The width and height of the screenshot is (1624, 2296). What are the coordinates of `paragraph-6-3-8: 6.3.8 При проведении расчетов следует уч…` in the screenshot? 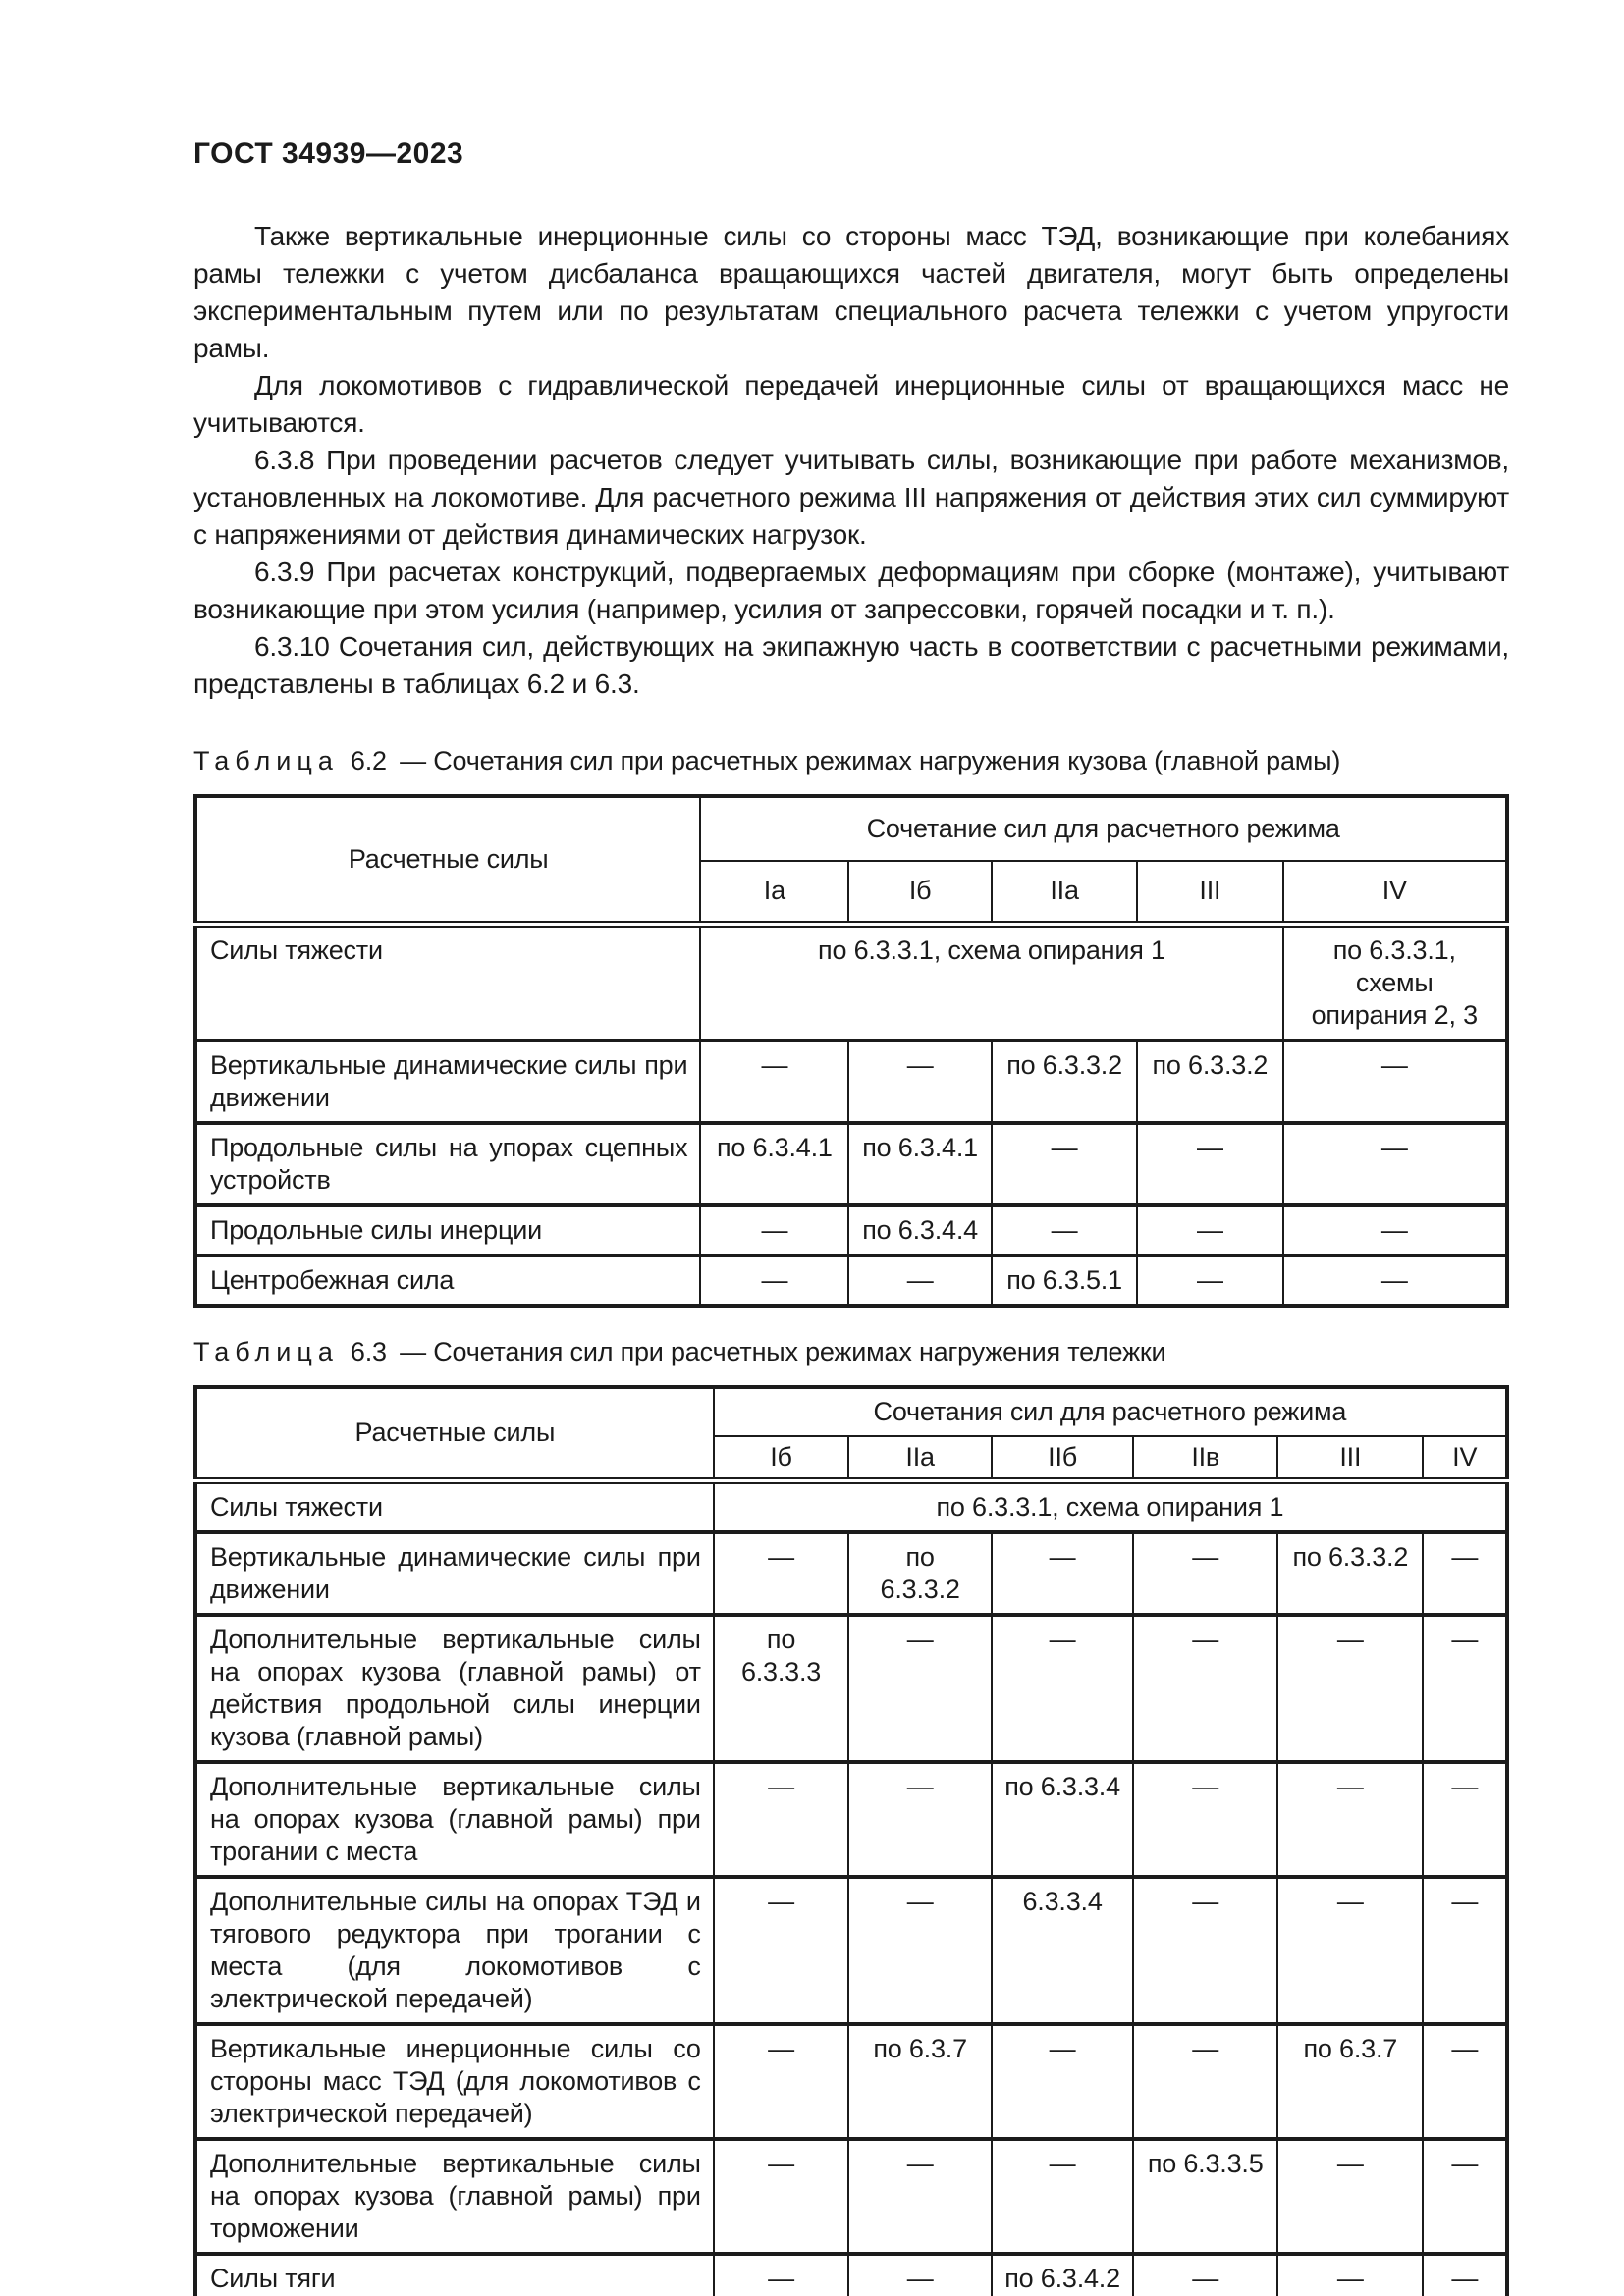 It's located at (851, 498).